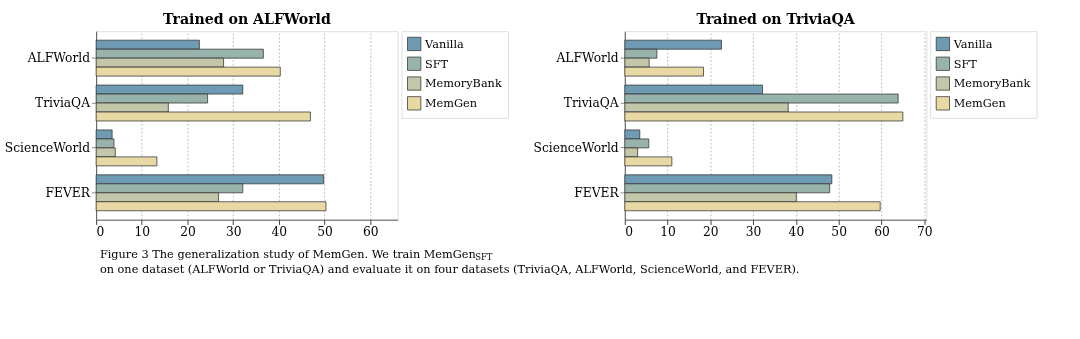 This screenshot has width=1080, height=339. What do you see at coordinates (924, 232) in the screenshot?
I see `x-tick-label: 70` at bounding box center [924, 232].